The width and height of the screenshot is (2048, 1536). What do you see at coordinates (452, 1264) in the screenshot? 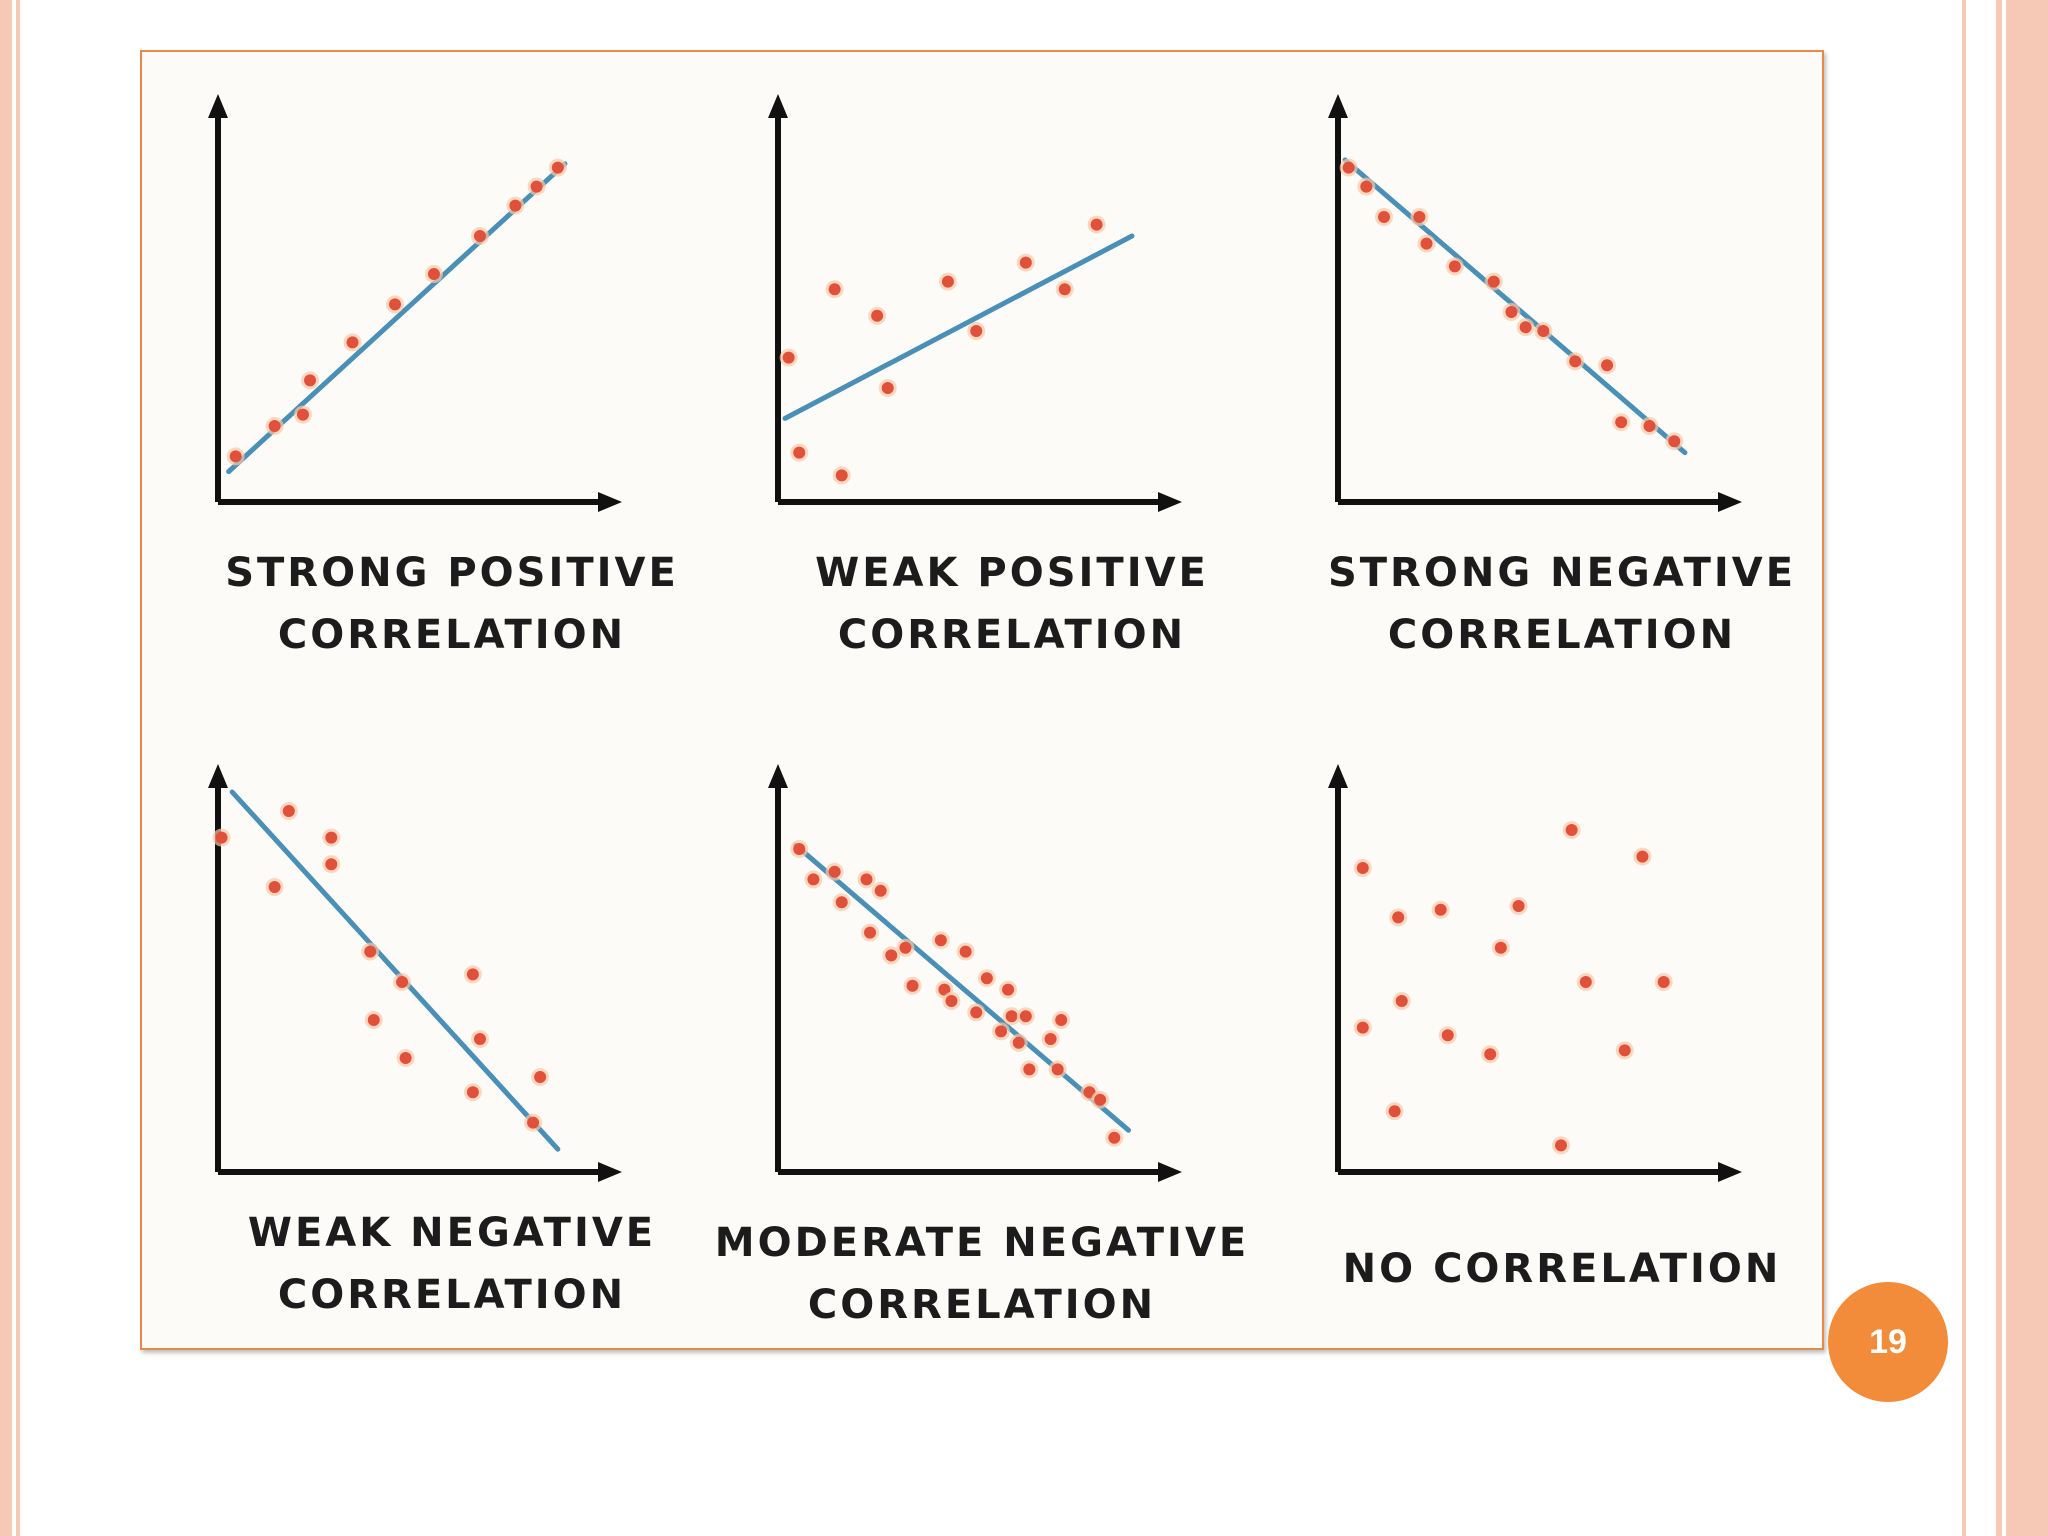
I see `caption-weak-negative: WEAK NEGATIVE CORRELATION` at bounding box center [452, 1264].